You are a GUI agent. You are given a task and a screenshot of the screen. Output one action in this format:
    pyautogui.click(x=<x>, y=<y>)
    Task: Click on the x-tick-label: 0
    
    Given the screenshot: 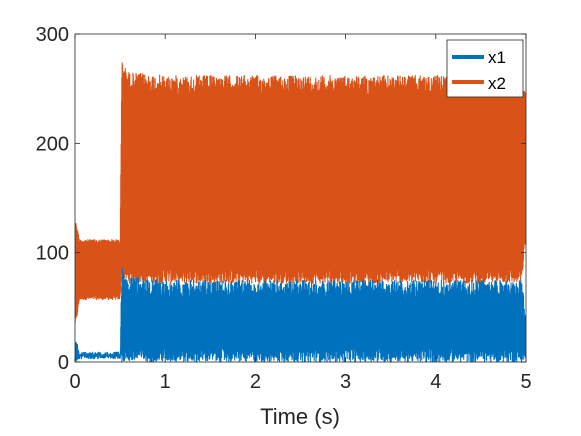 What is the action you would take?
    pyautogui.click(x=74, y=382)
    